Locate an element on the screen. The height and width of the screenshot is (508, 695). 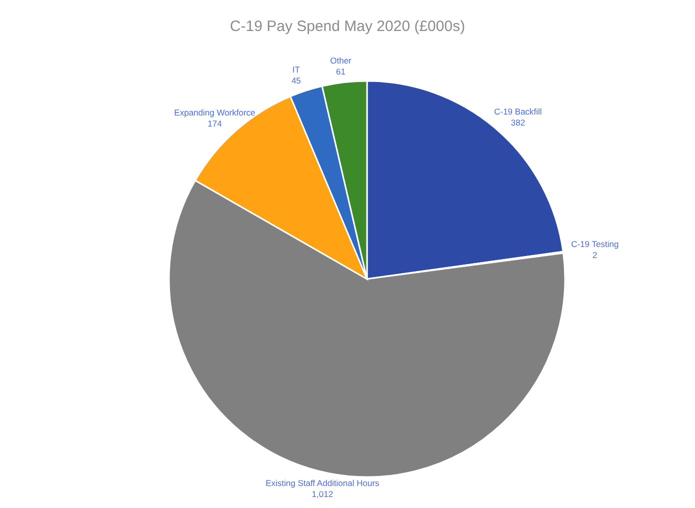
data-label: 45 is located at coordinates (296, 80).